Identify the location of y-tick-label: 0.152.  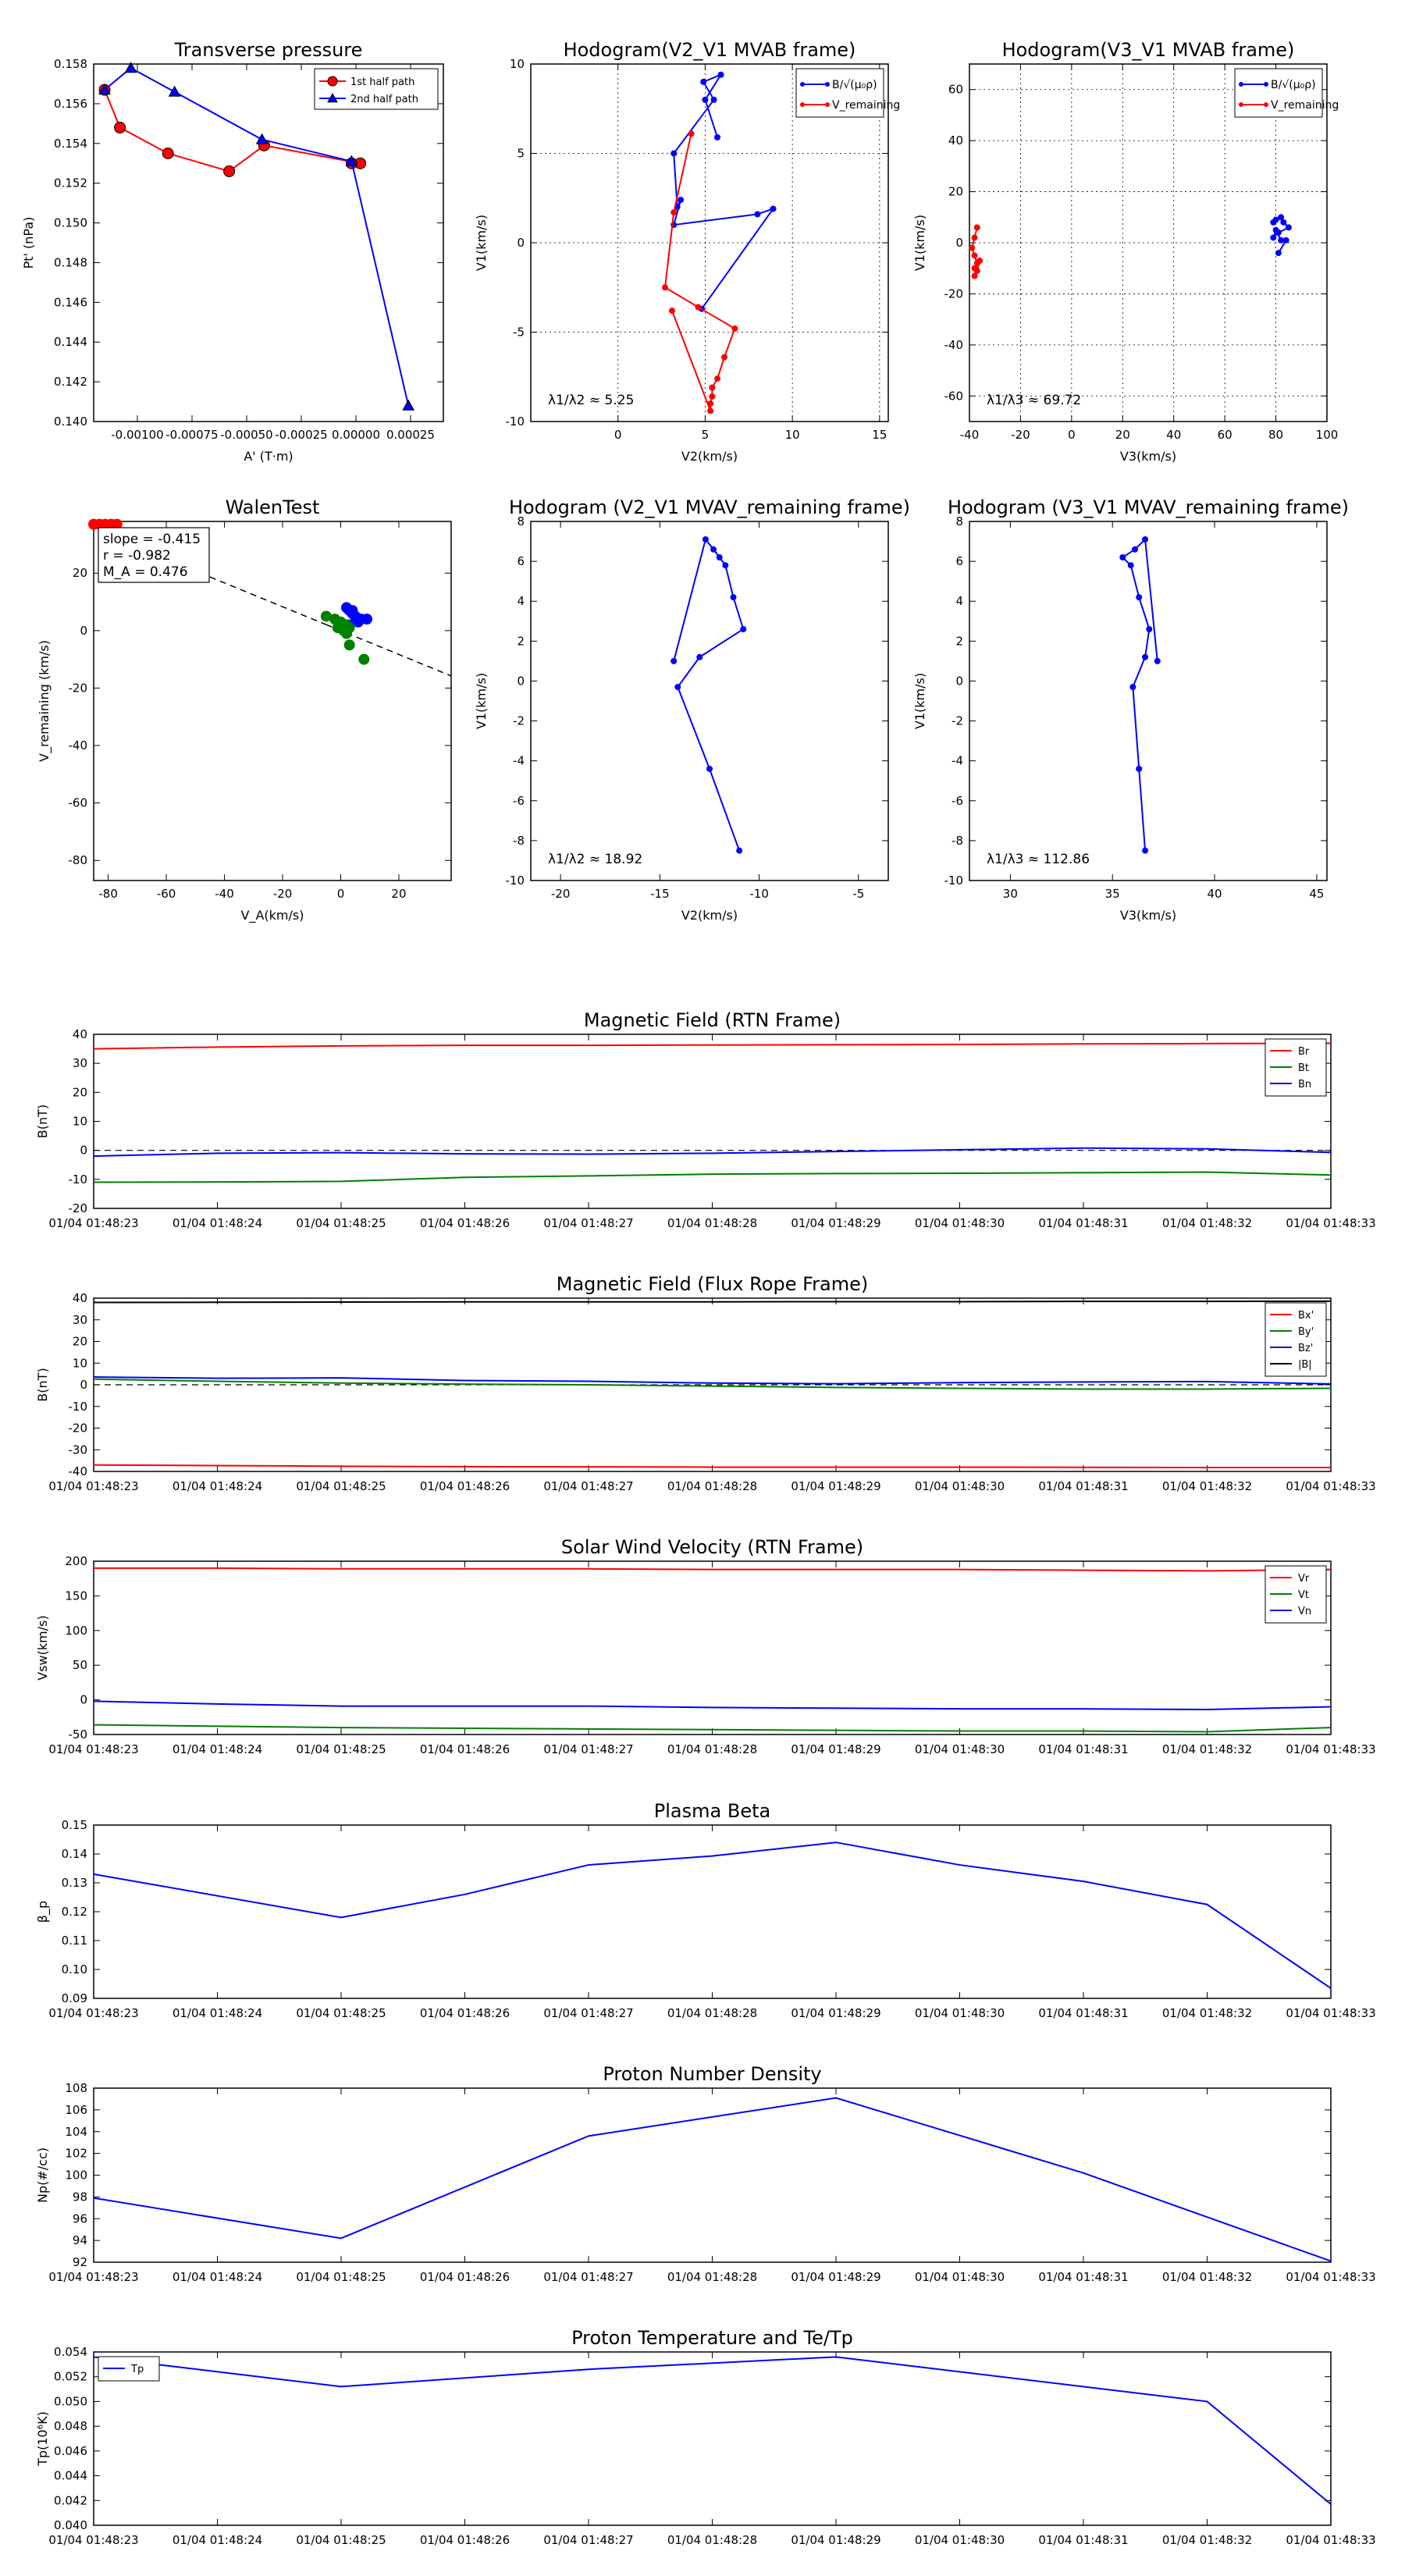
(71, 183).